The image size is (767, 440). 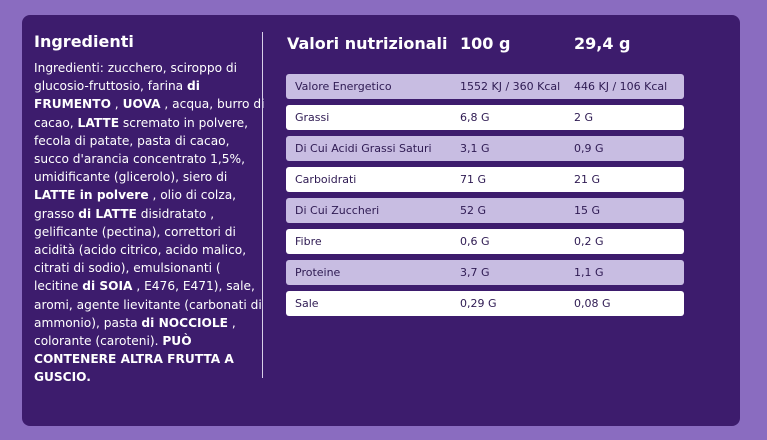 I want to click on value-per-100g: 3,1 G, so click(x=475, y=148).